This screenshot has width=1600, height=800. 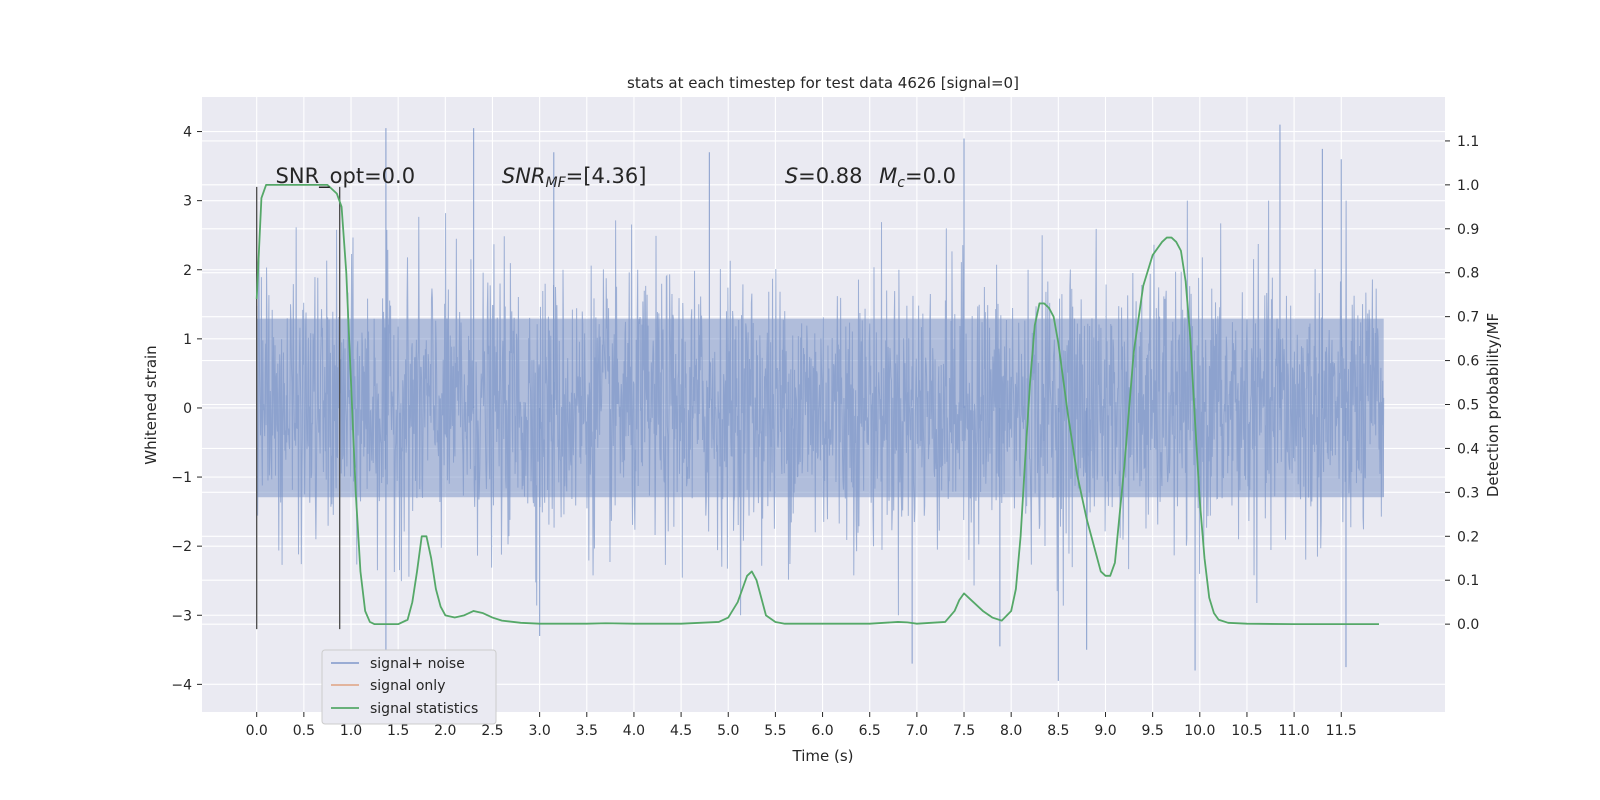 What do you see at coordinates (1468, 318) in the screenshot?
I see `y2-tick-label: 0.7` at bounding box center [1468, 318].